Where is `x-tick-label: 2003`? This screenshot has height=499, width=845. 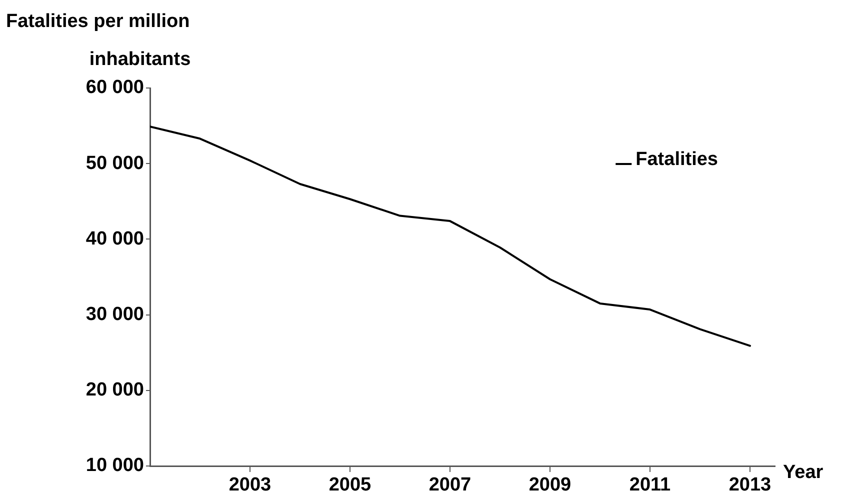
x-tick-label: 2003 is located at coordinates (250, 485).